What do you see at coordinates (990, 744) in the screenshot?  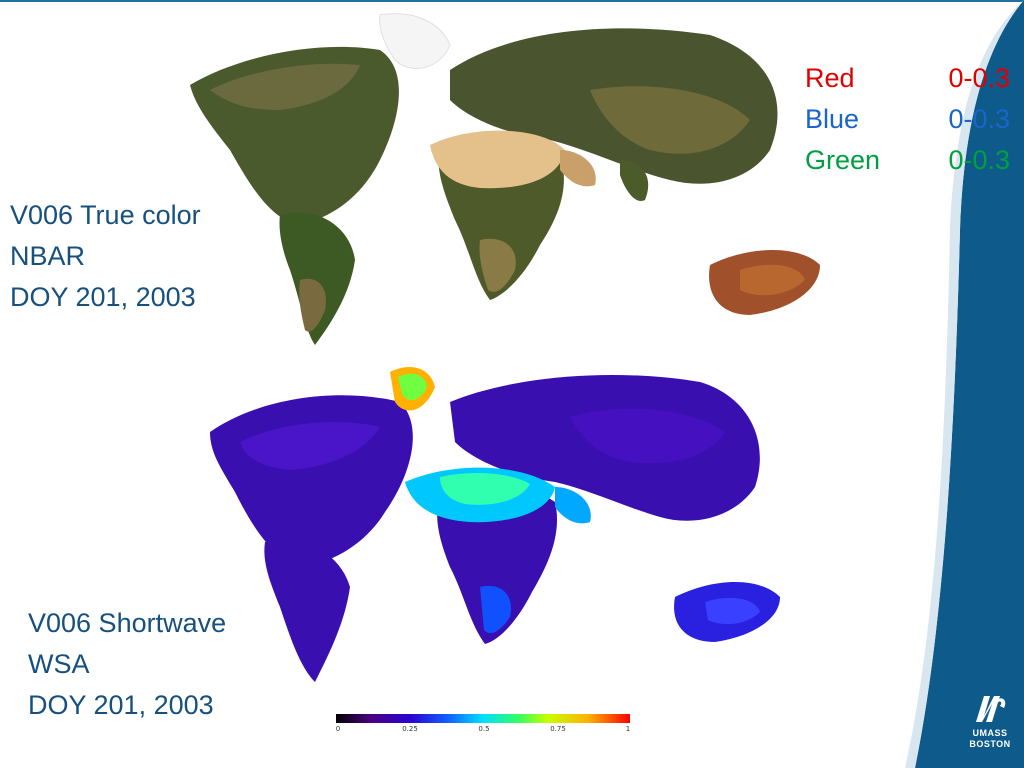 I see `logo-line-2: BOSTON` at bounding box center [990, 744].